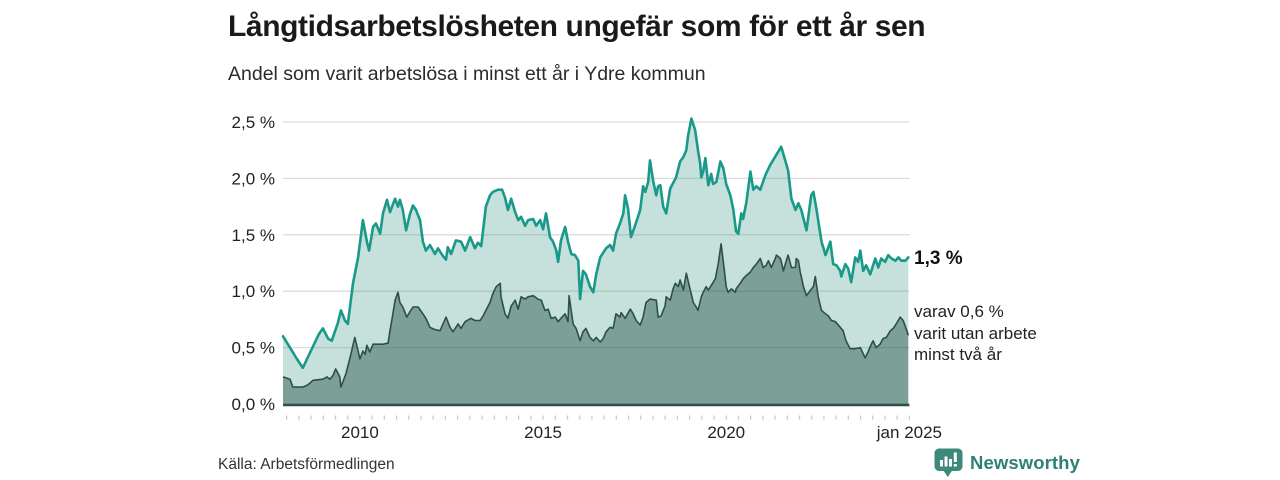 The width and height of the screenshot is (1280, 480). What do you see at coordinates (253, 348) in the screenshot?
I see `y-tick-label: 0,5 %` at bounding box center [253, 348].